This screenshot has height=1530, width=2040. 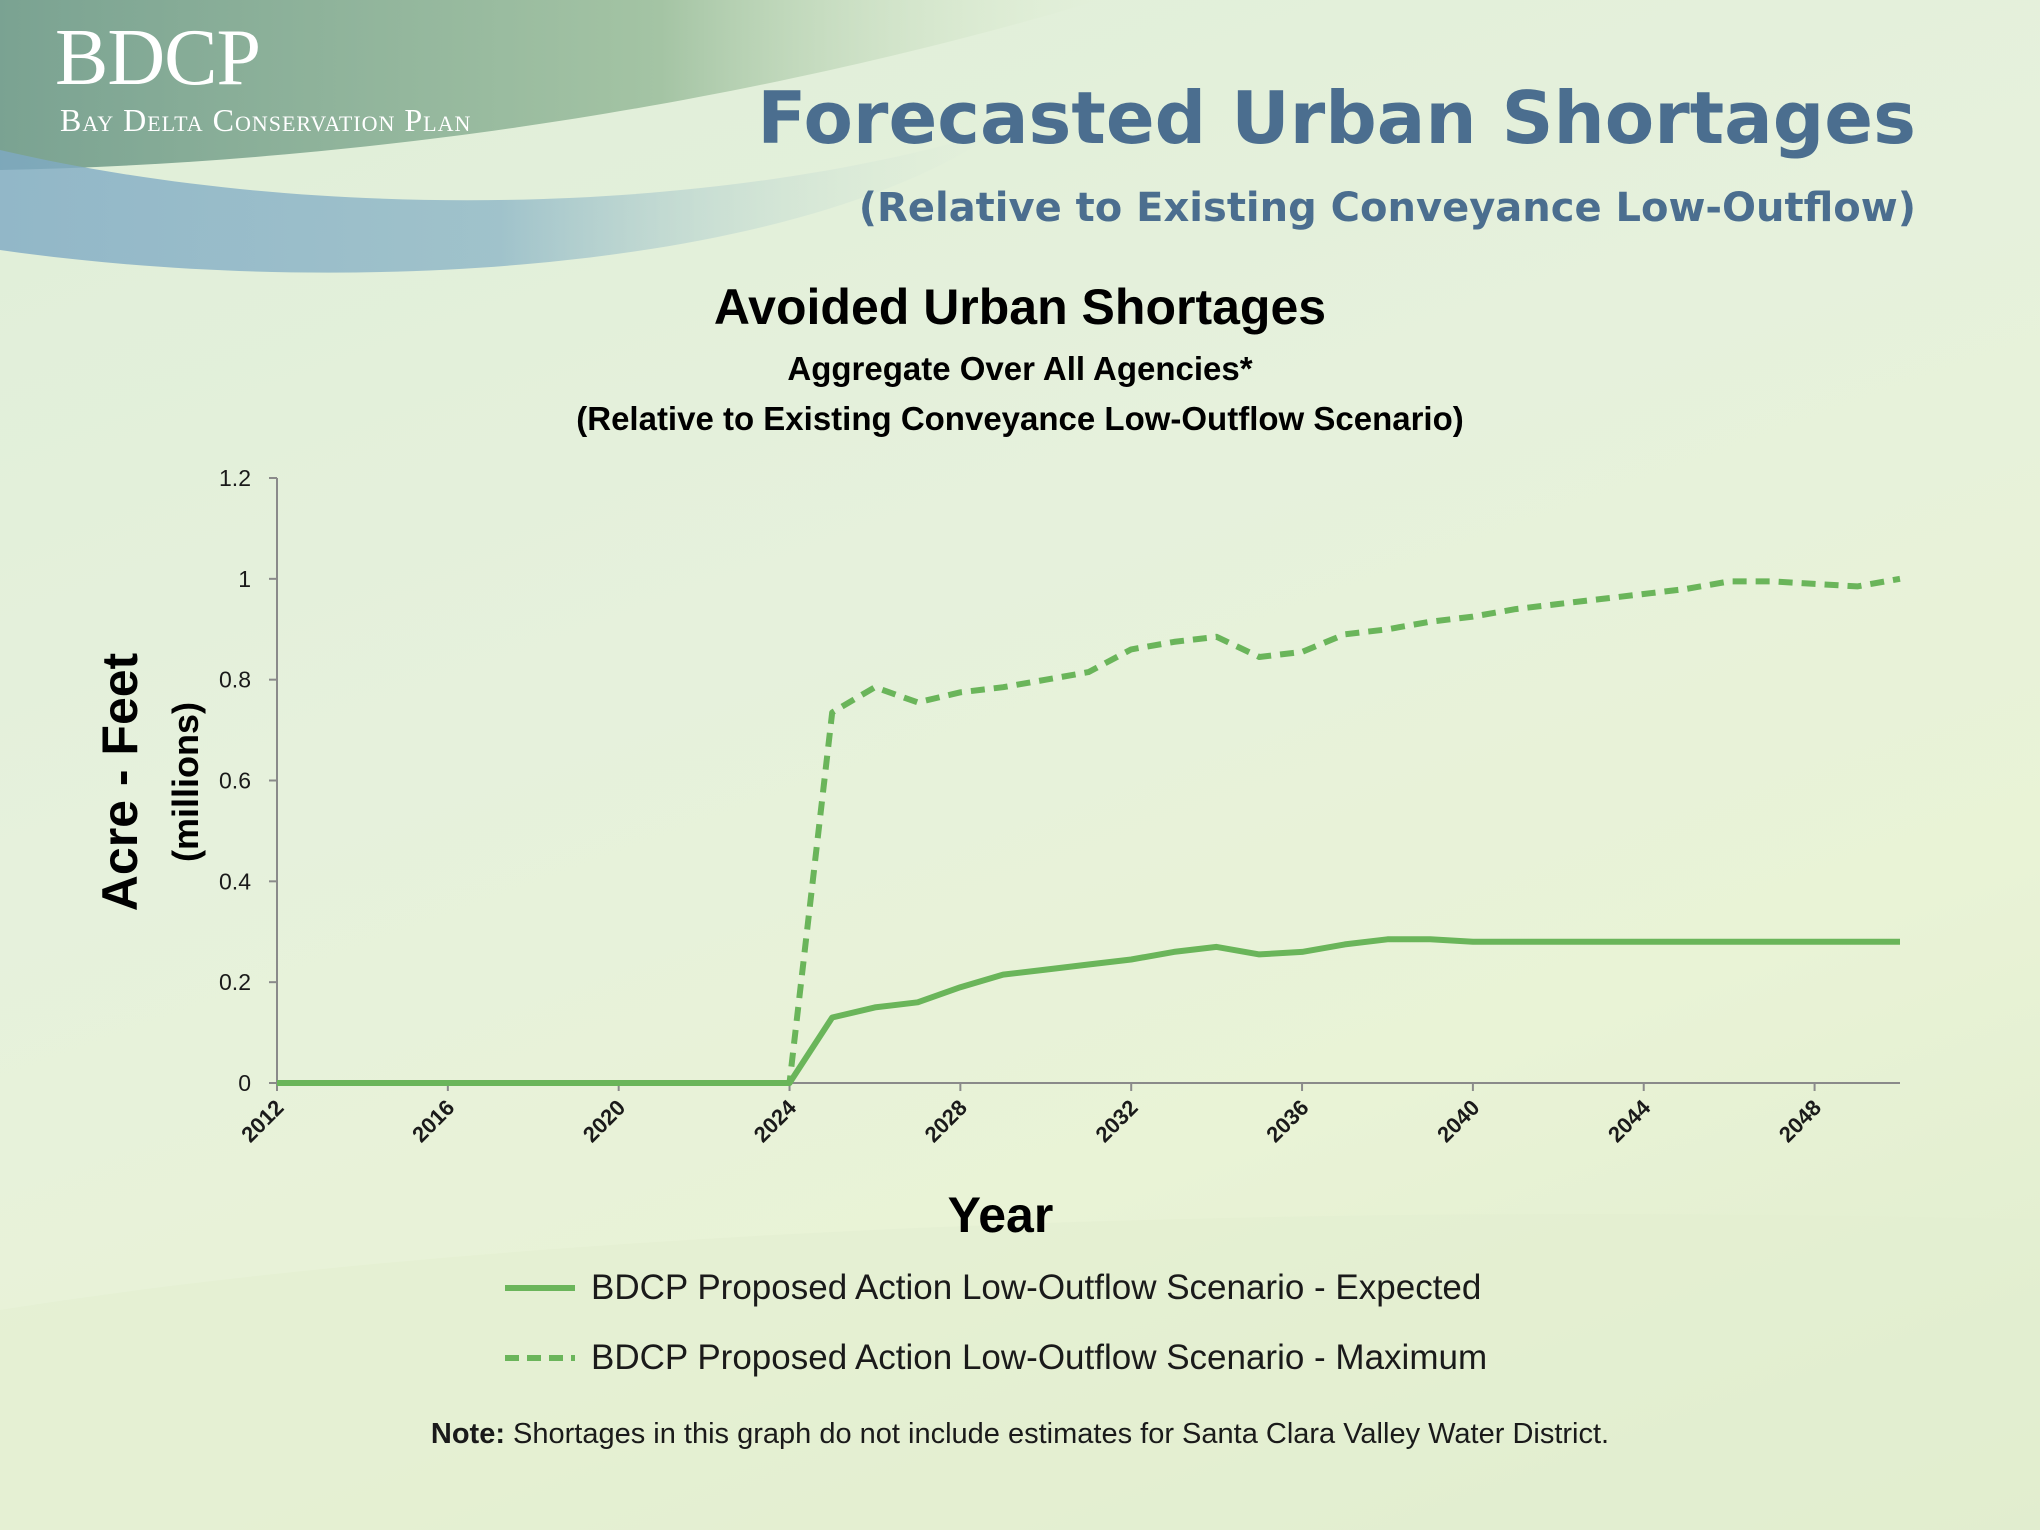 I want to click on x-tick-label: 2044, so click(x=1629, y=1120).